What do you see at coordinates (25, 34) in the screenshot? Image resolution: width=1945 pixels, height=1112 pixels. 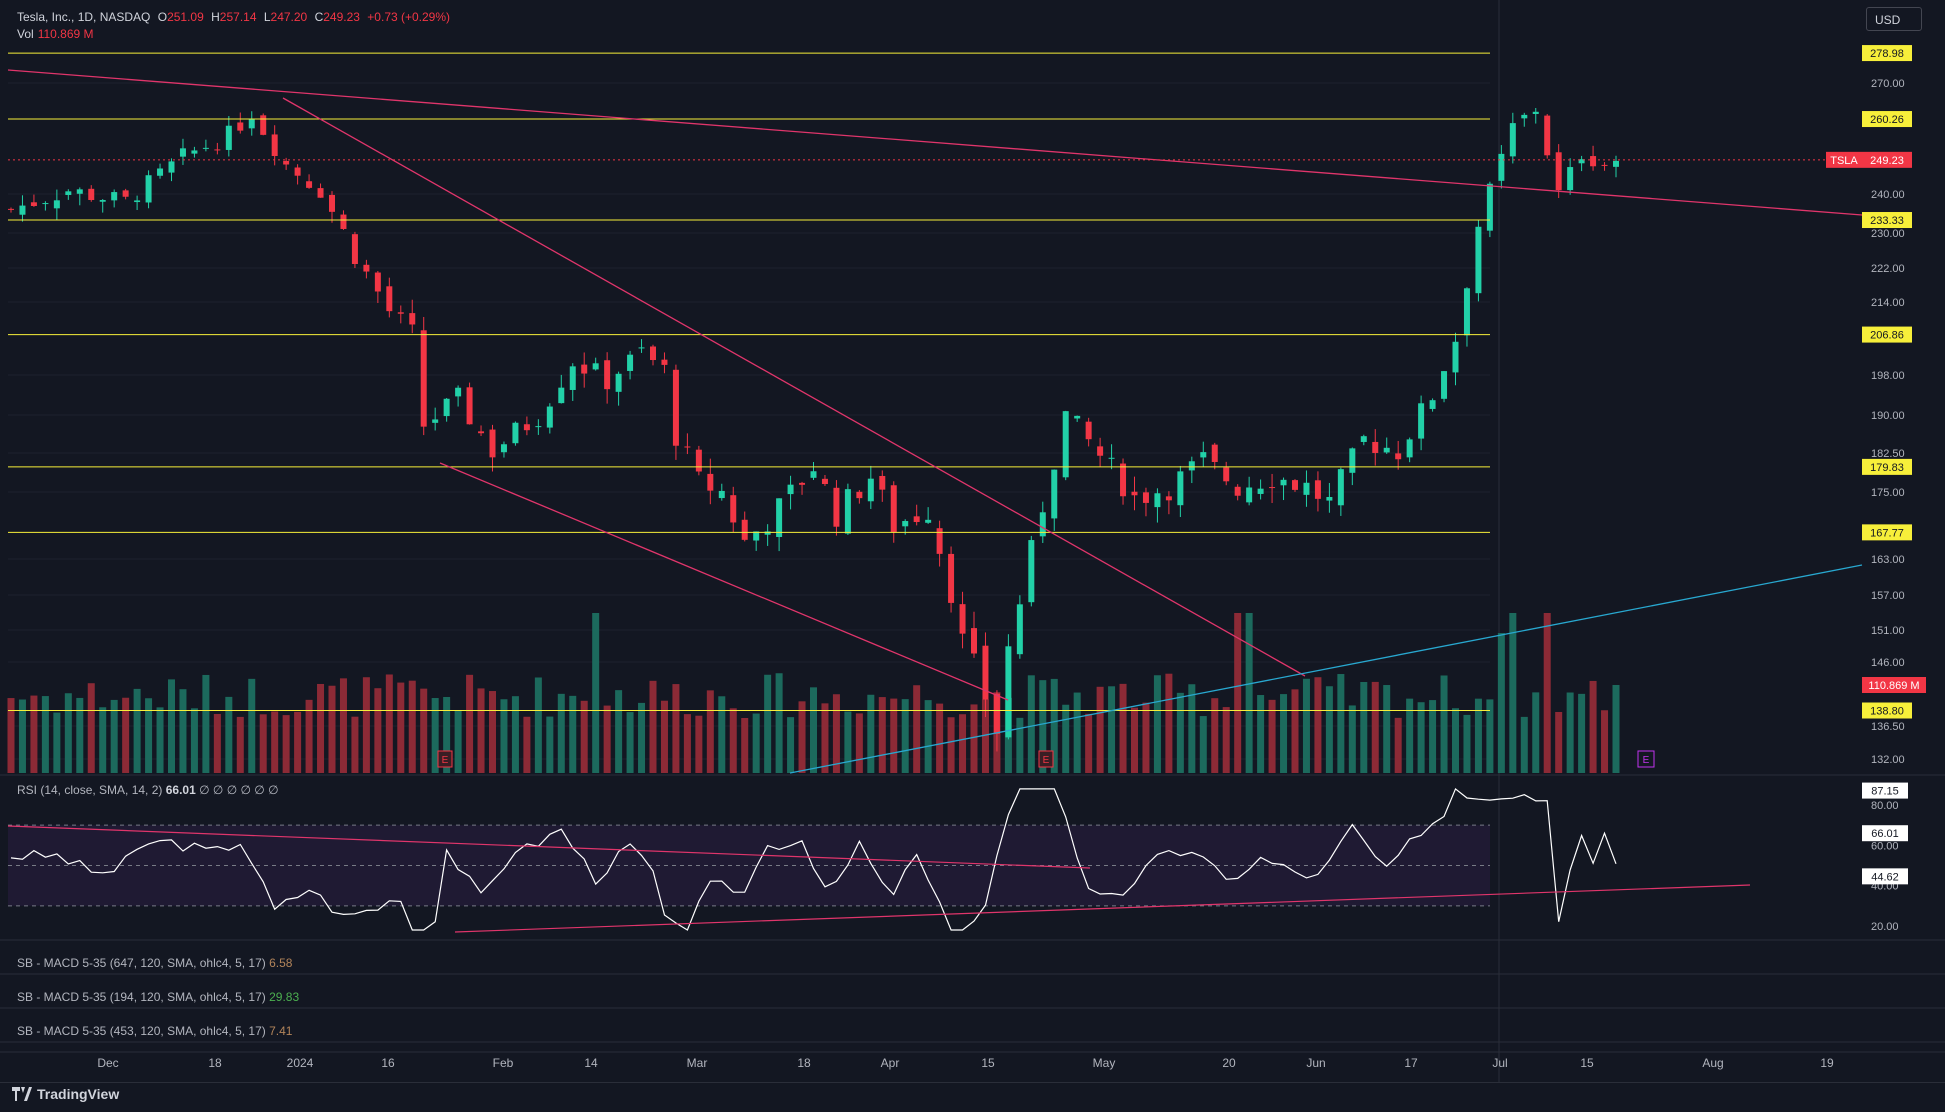 I see `volume-label: Vol` at bounding box center [25, 34].